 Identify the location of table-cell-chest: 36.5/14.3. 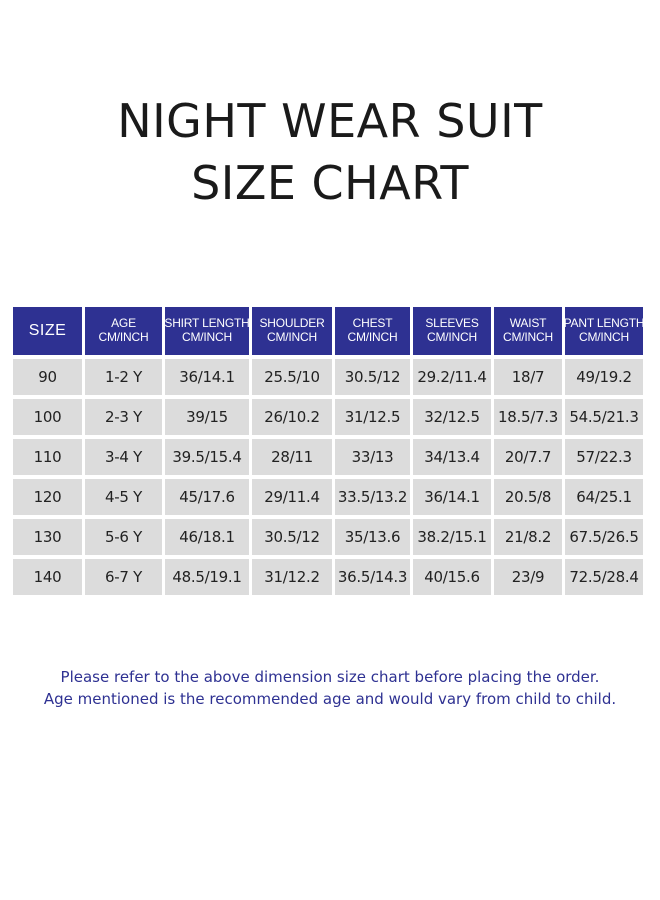
(372, 577).